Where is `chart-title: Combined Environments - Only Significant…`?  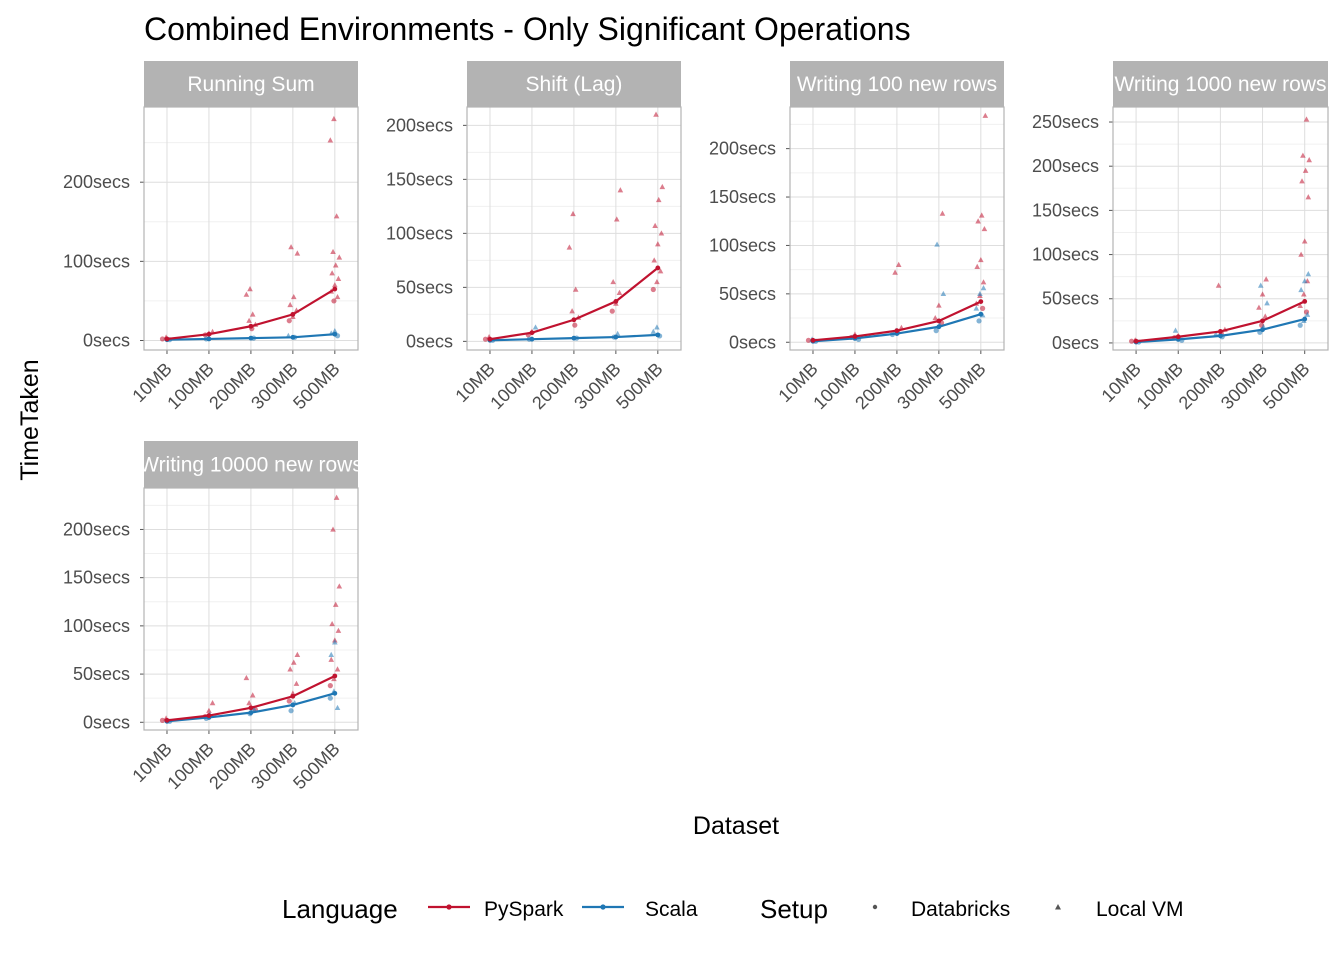
chart-title: Combined Environments - Only Significant… is located at coordinates (527, 29).